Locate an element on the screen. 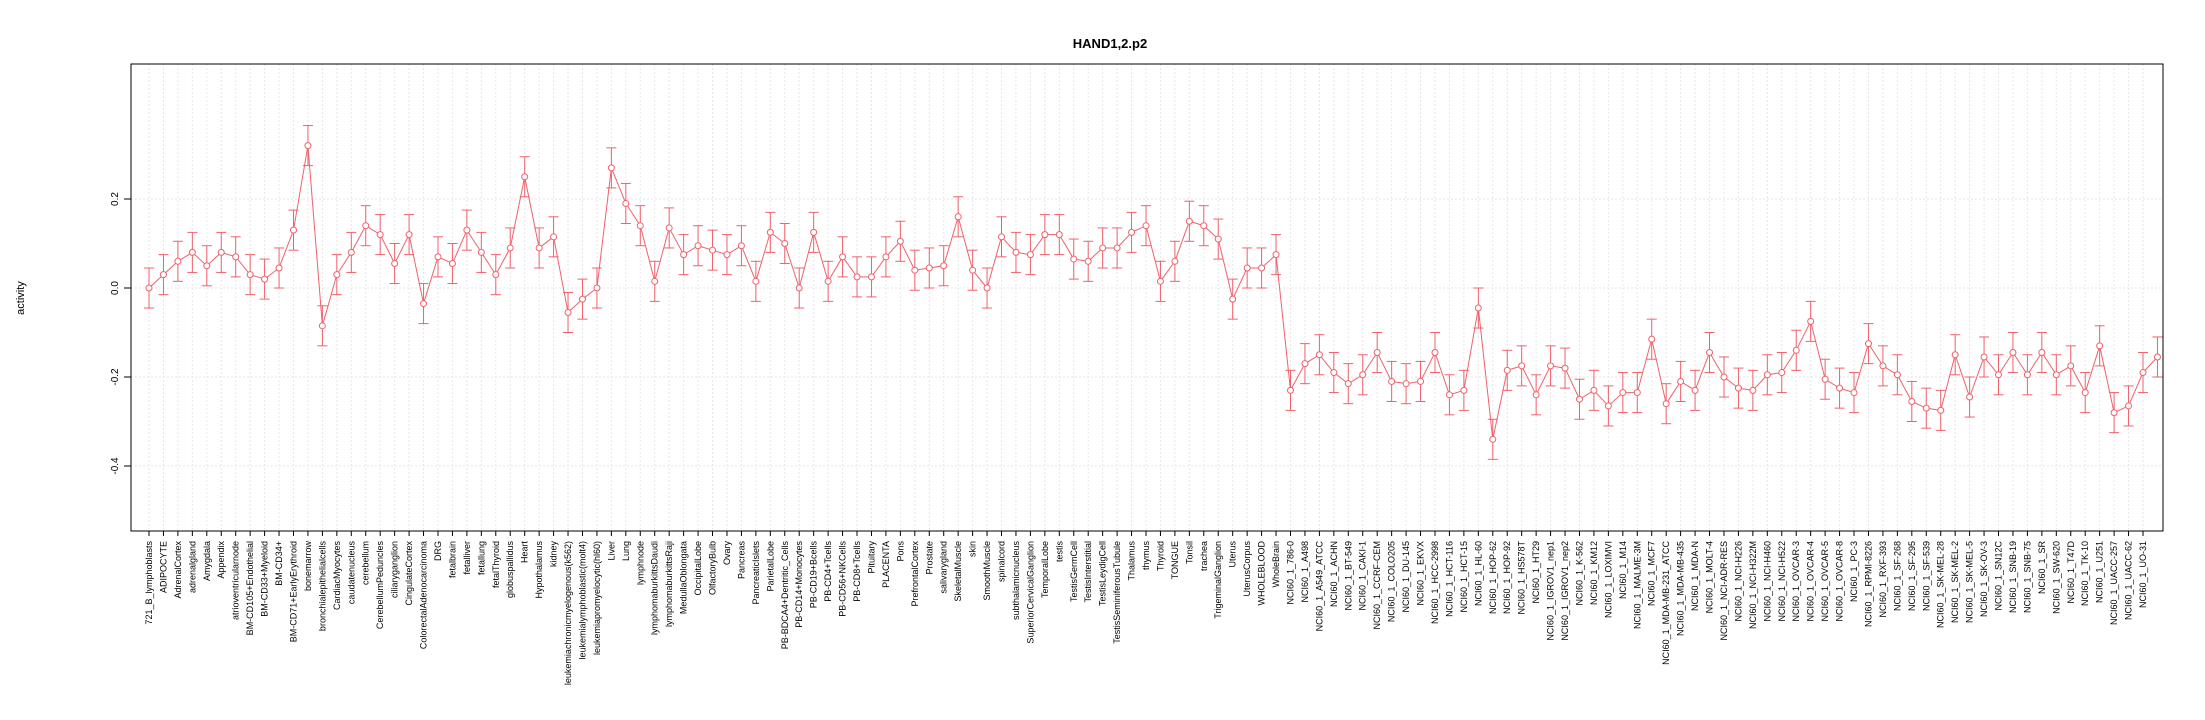 This screenshot has width=2205, height=720. x-tick-label: NCI60_1_SK-MEL-2 is located at coordinates (1955, 582).